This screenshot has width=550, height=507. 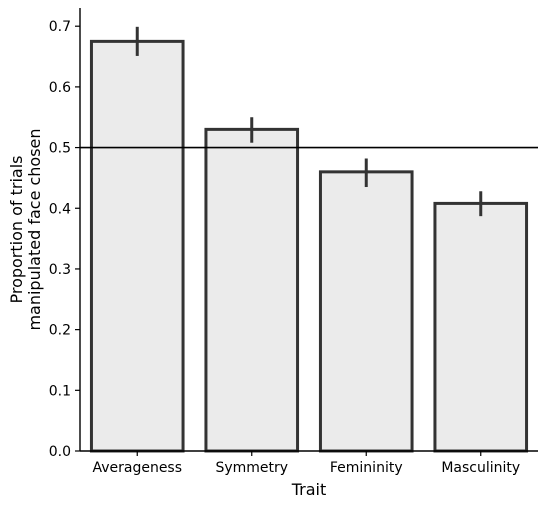 What do you see at coordinates (252, 290) in the screenshot?
I see `bar-symmetry` at bounding box center [252, 290].